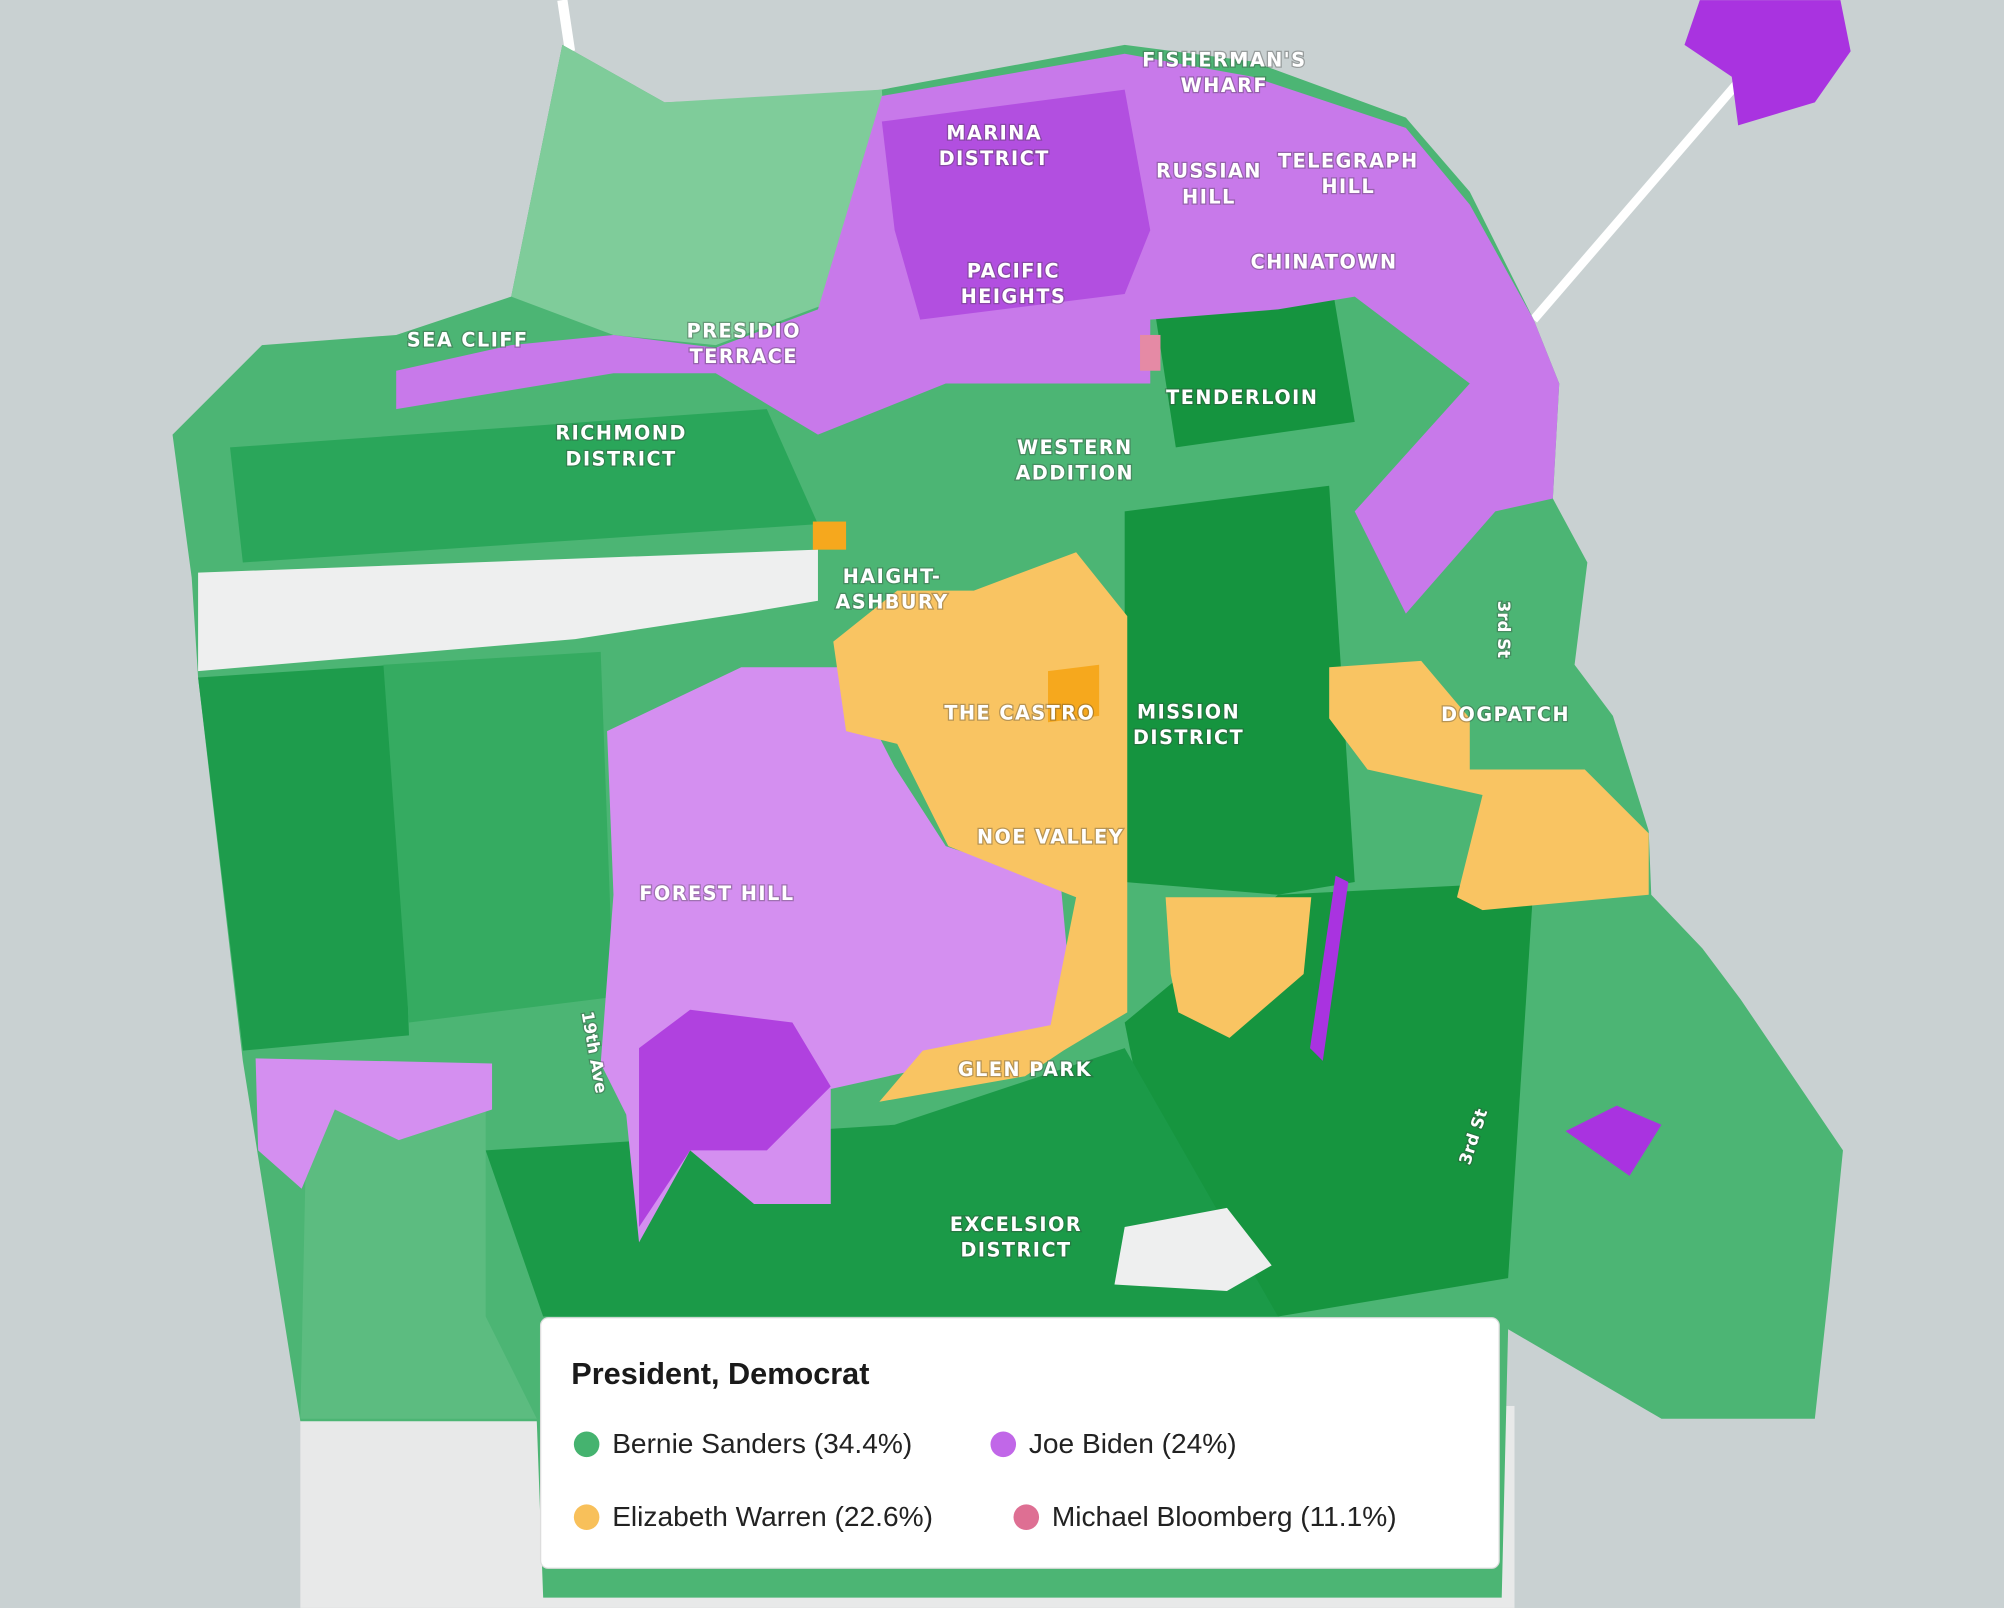 The width and height of the screenshot is (2004, 1608). I want to click on neighborhood-label: NOE VALLEY, so click(1050, 837).